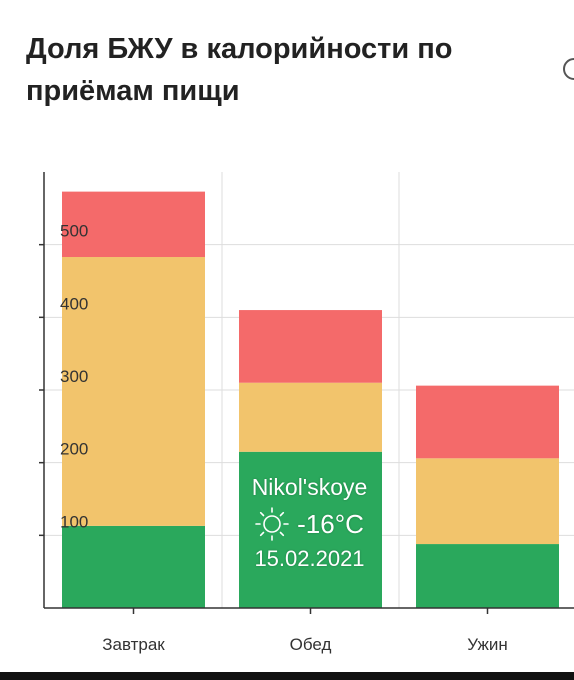 The image size is (574, 680). What do you see at coordinates (287, 676) in the screenshot?
I see `bottom-bar` at bounding box center [287, 676].